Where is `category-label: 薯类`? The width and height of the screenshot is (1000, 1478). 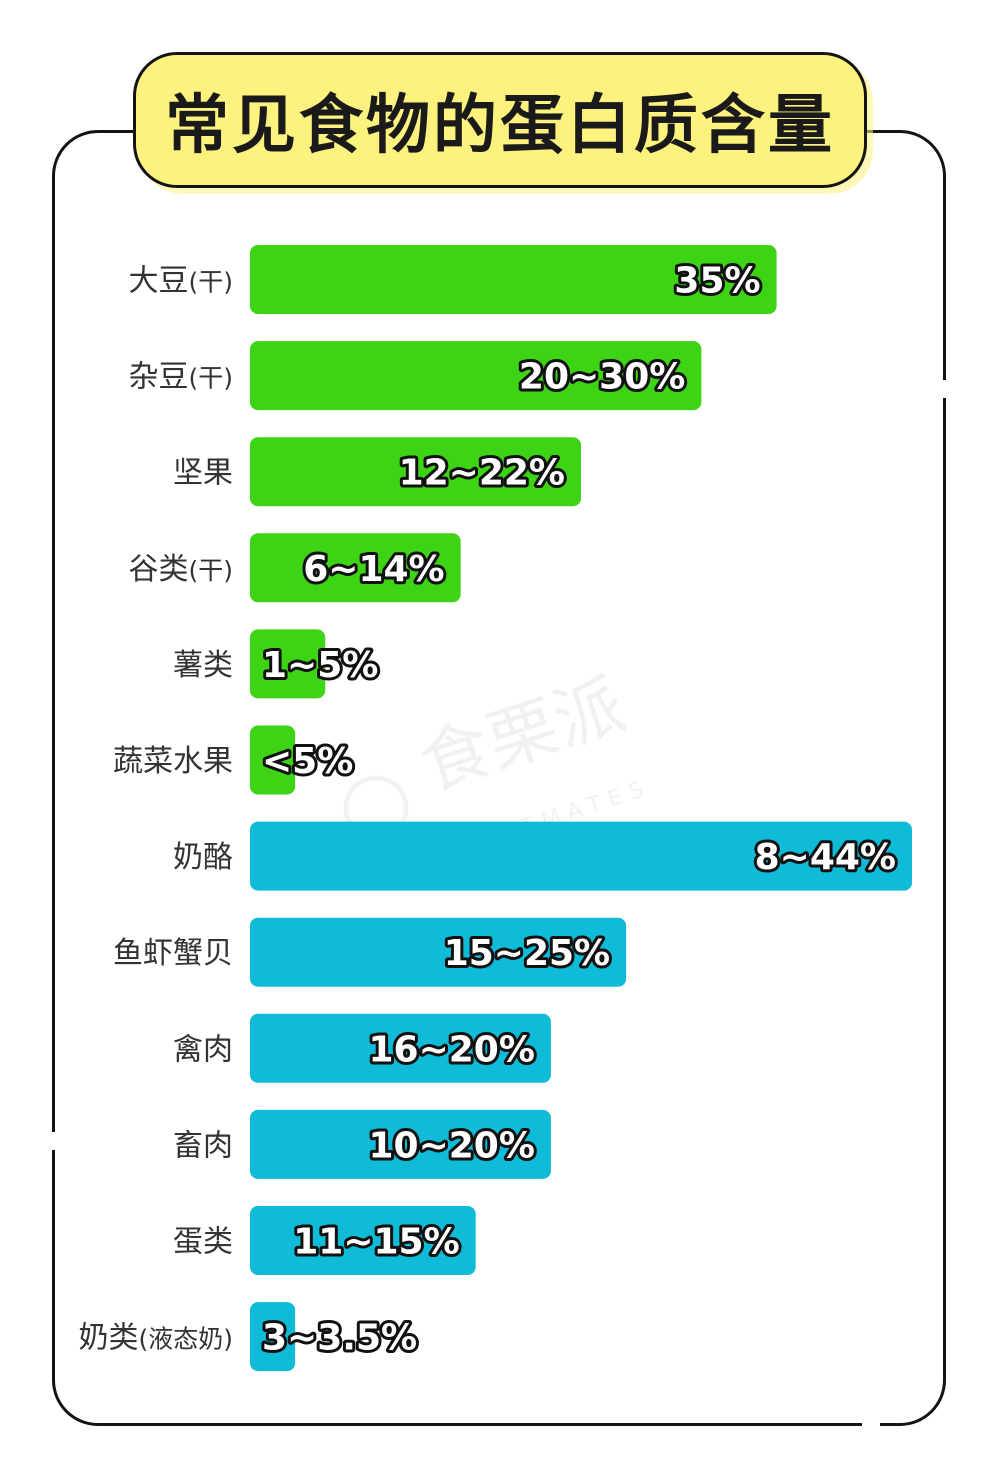
category-label: 薯类 is located at coordinates (203, 665).